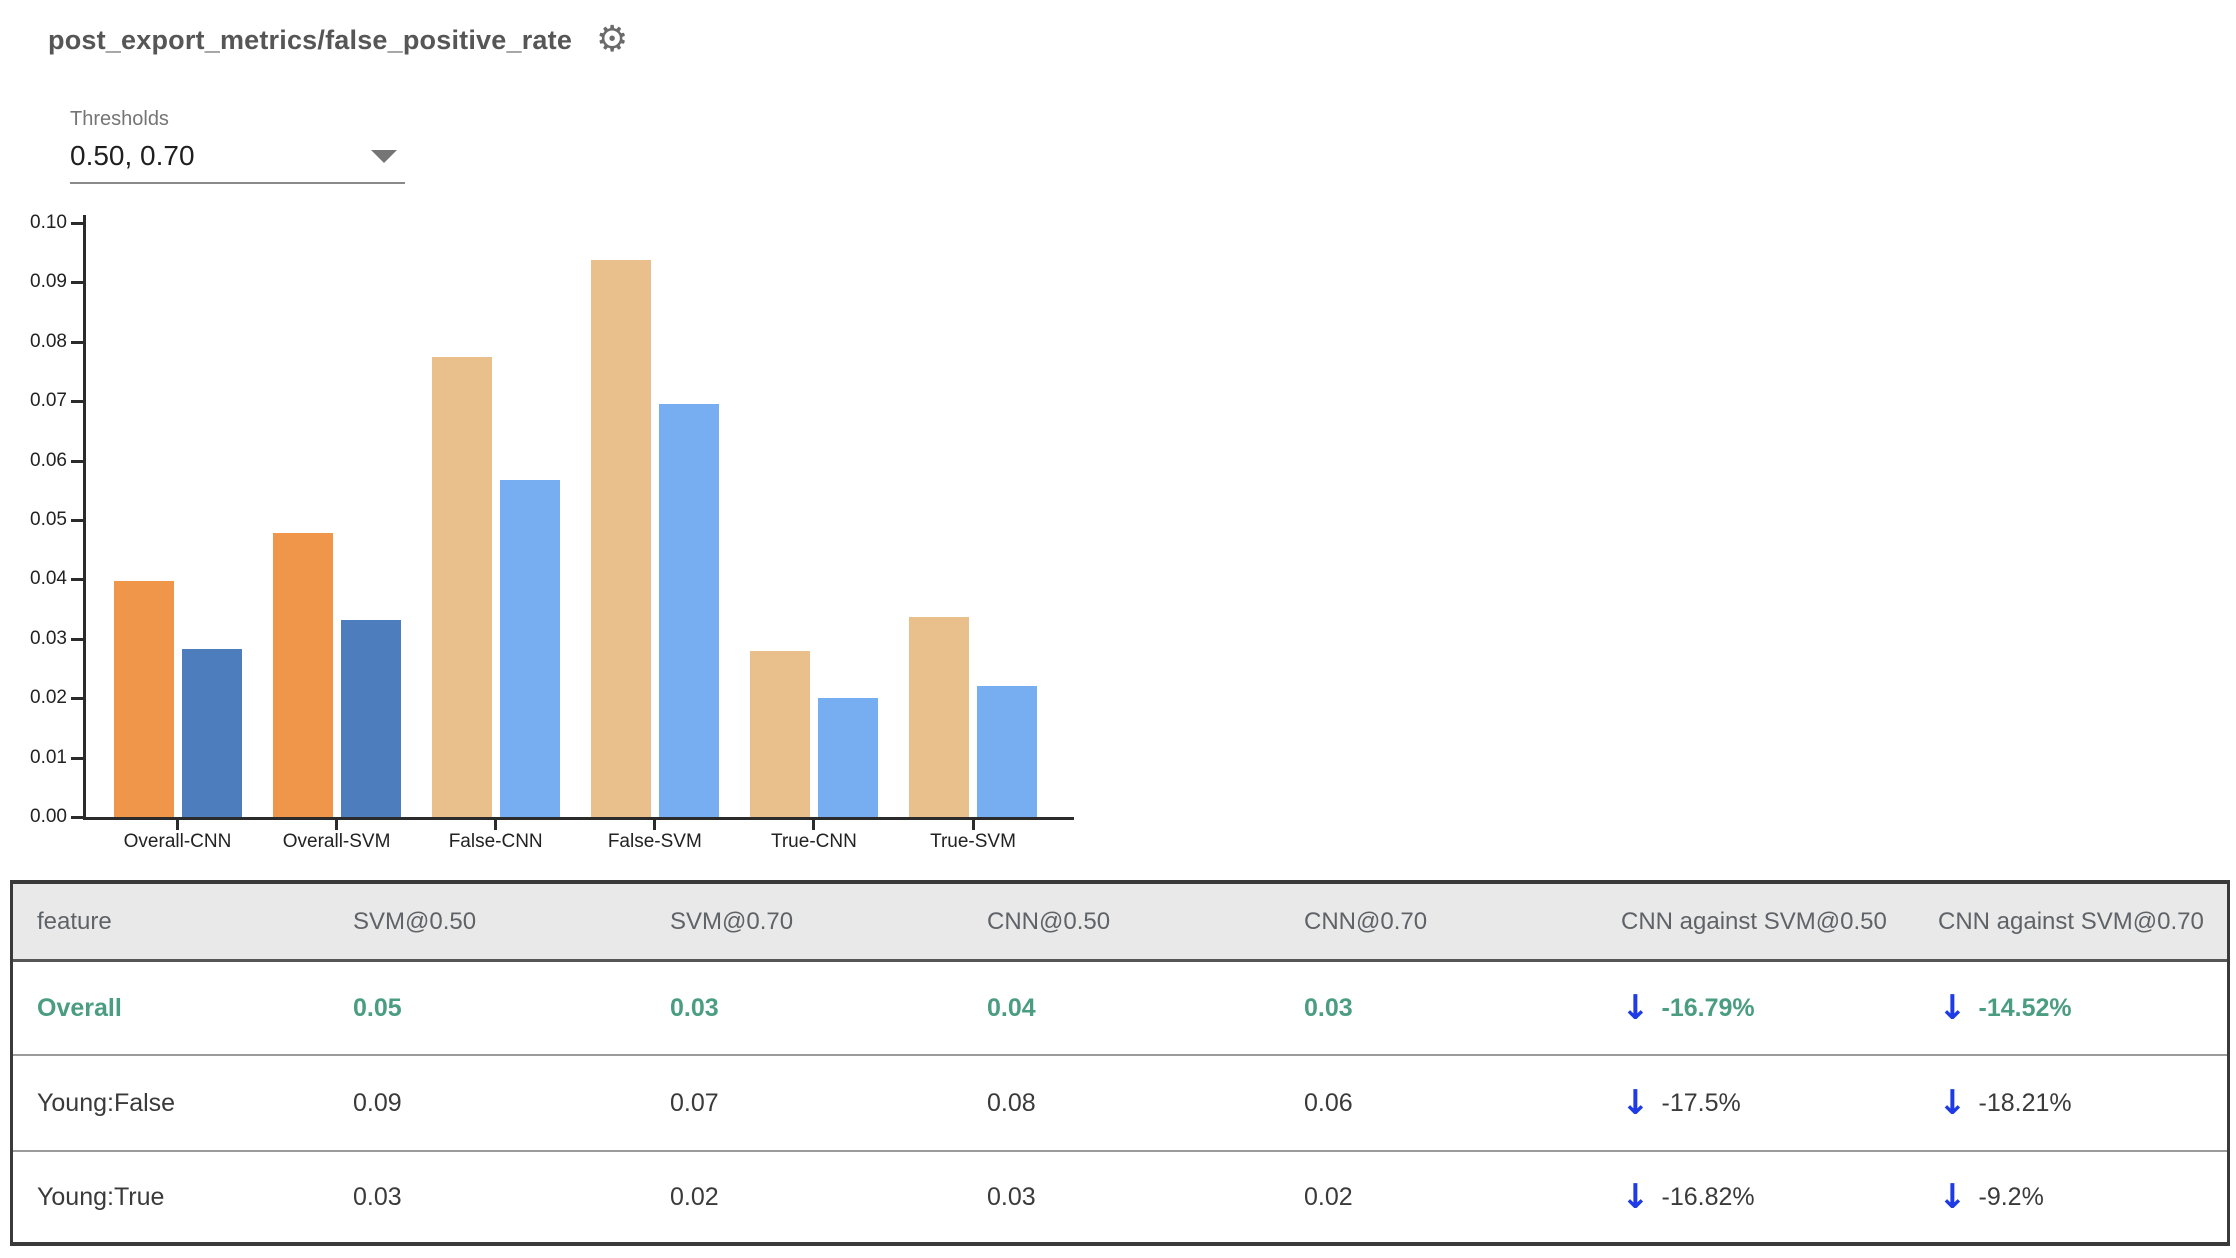 The width and height of the screenshot is (2236, 1258). Describe the element at coordinates (302, 675) in the screenshot. I see `bar-Overall-SVM-threshold0.50` at that location.